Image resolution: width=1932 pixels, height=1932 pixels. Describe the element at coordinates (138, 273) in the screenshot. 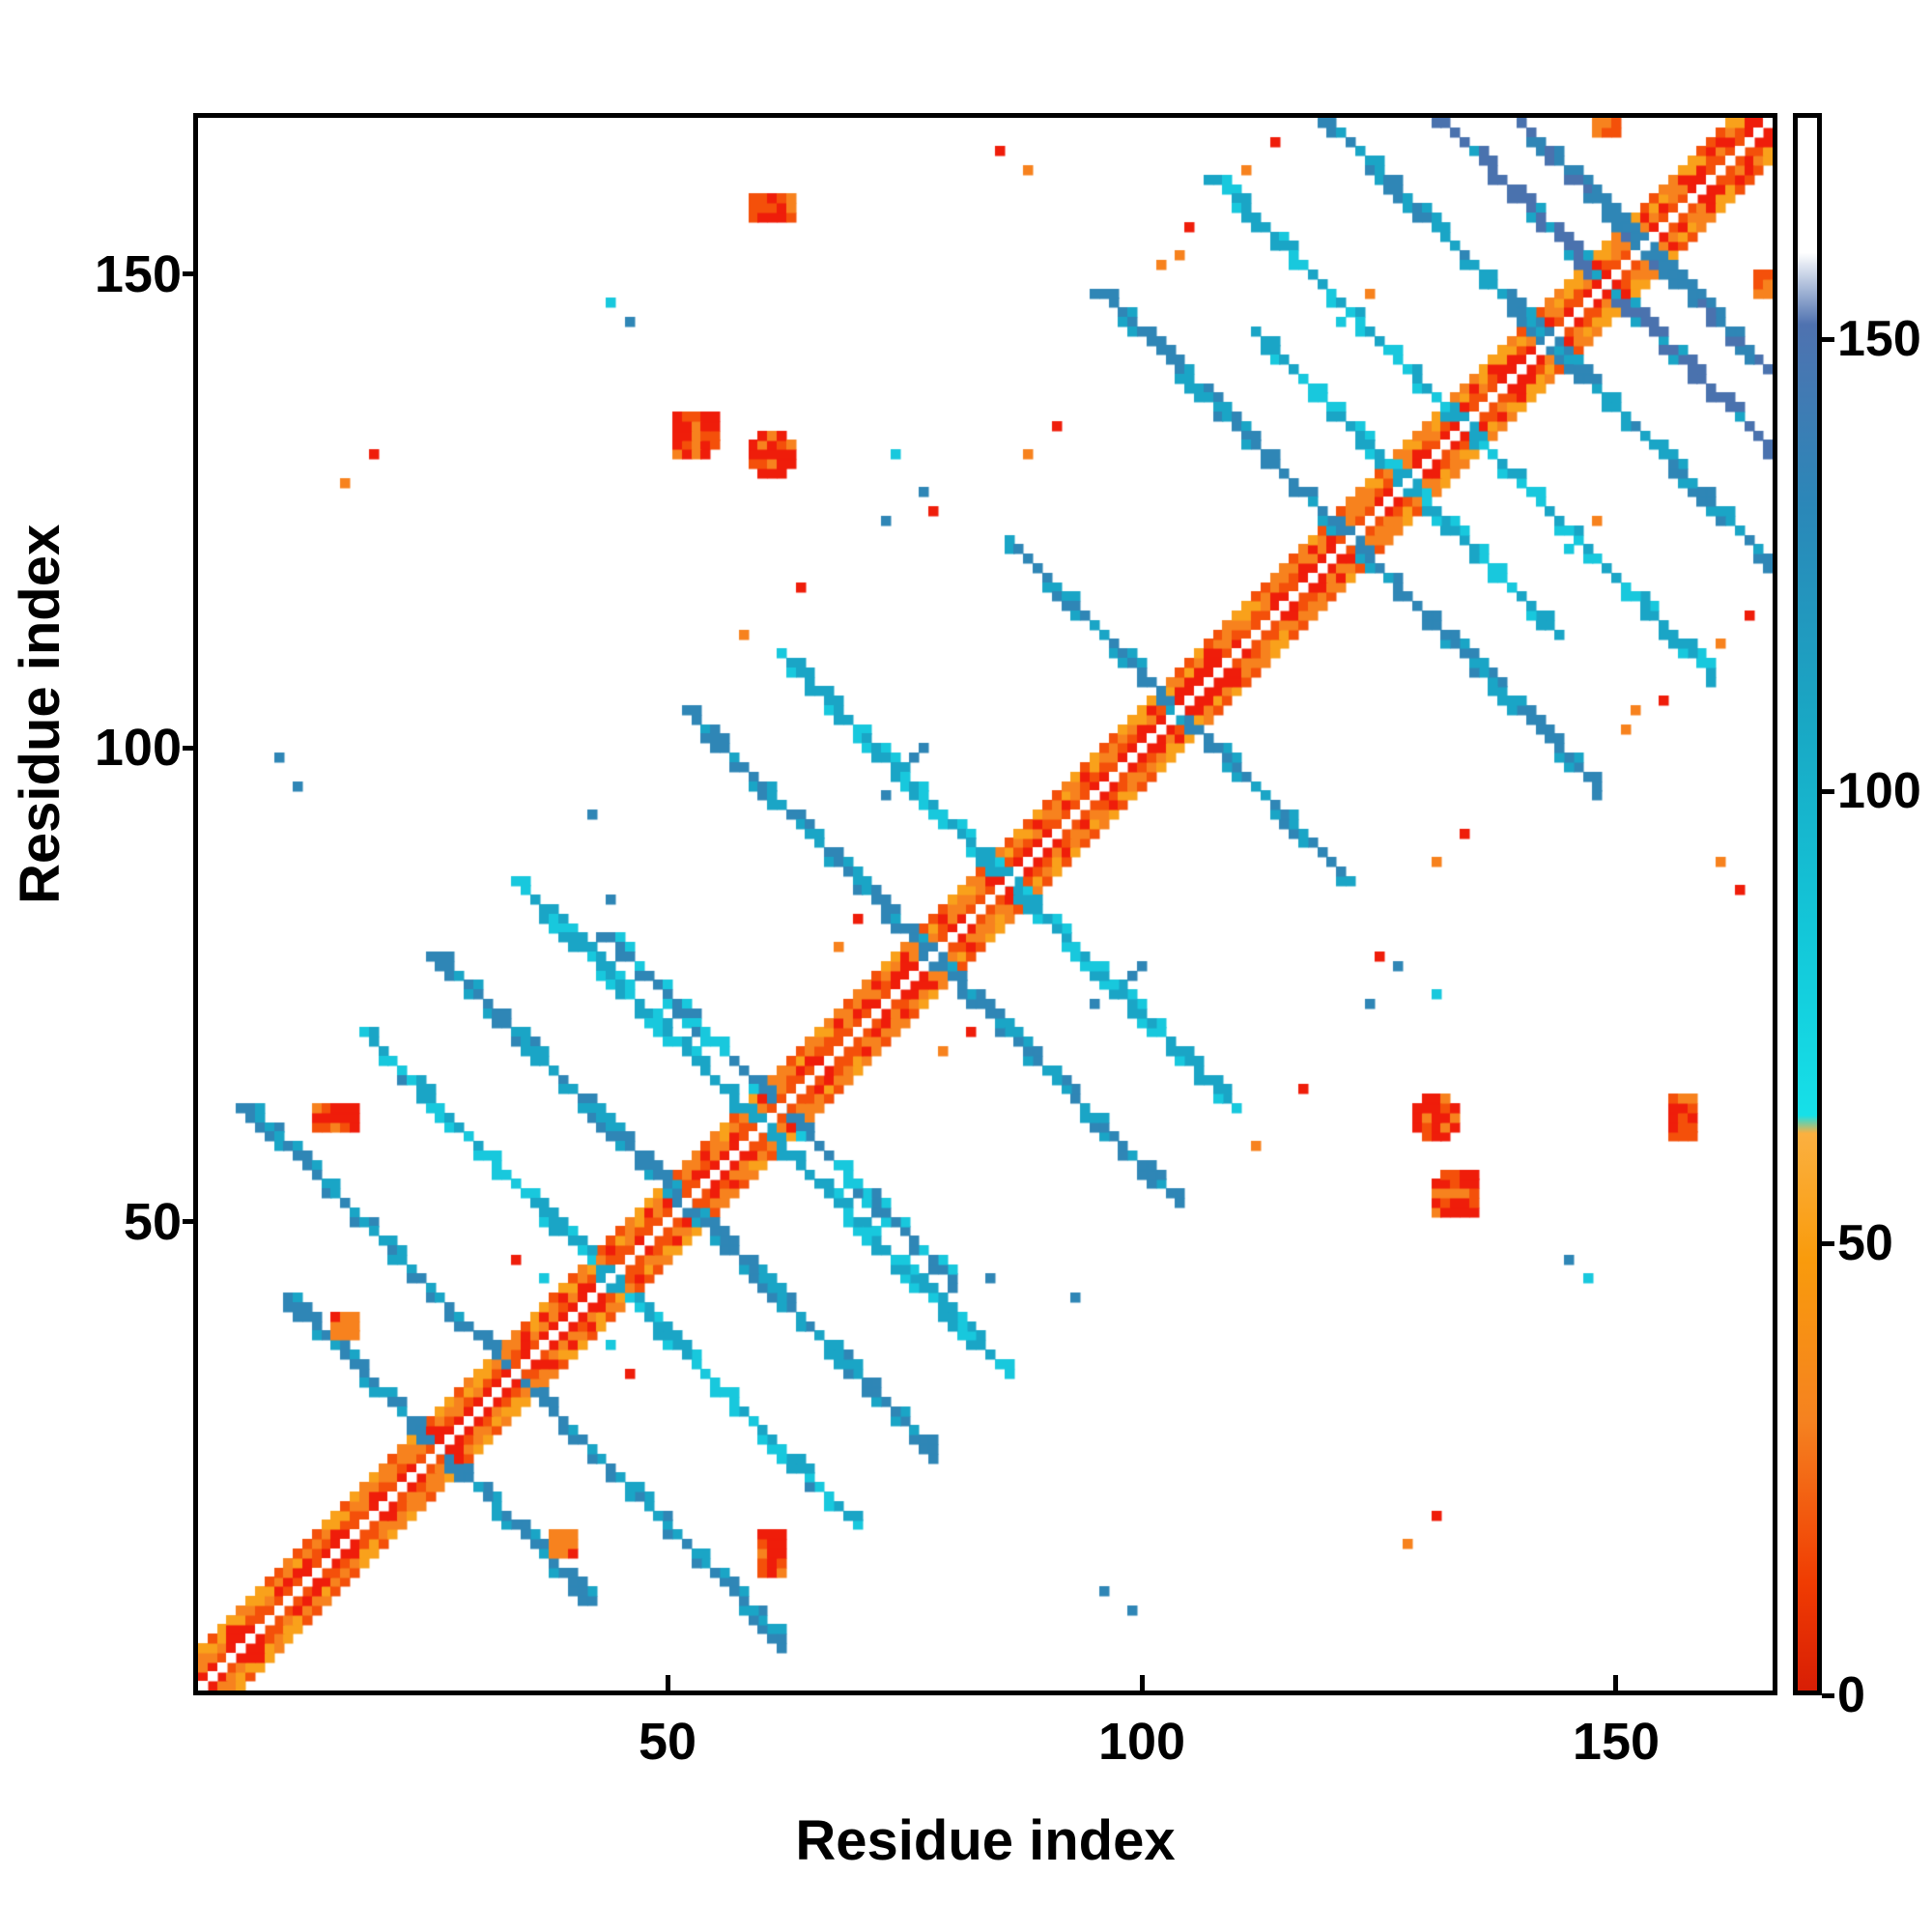

I see `y-tick-label-150: 150` at that location.